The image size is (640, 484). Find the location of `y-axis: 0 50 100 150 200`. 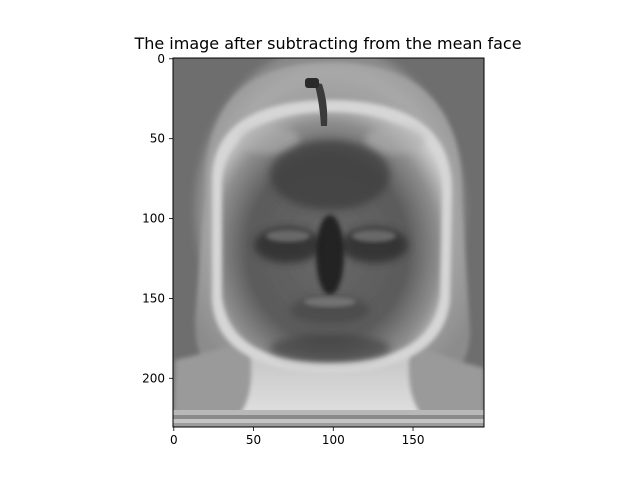

y-axis: 0 50 100 150 200 is located at coordinates (157, 218).